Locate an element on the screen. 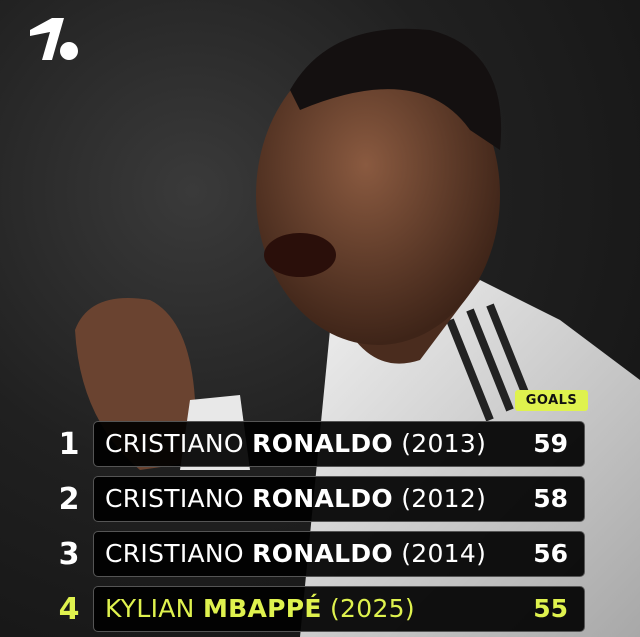 The image size is (640, 637). rank-number: 2 is located at coordinates (69, 499).